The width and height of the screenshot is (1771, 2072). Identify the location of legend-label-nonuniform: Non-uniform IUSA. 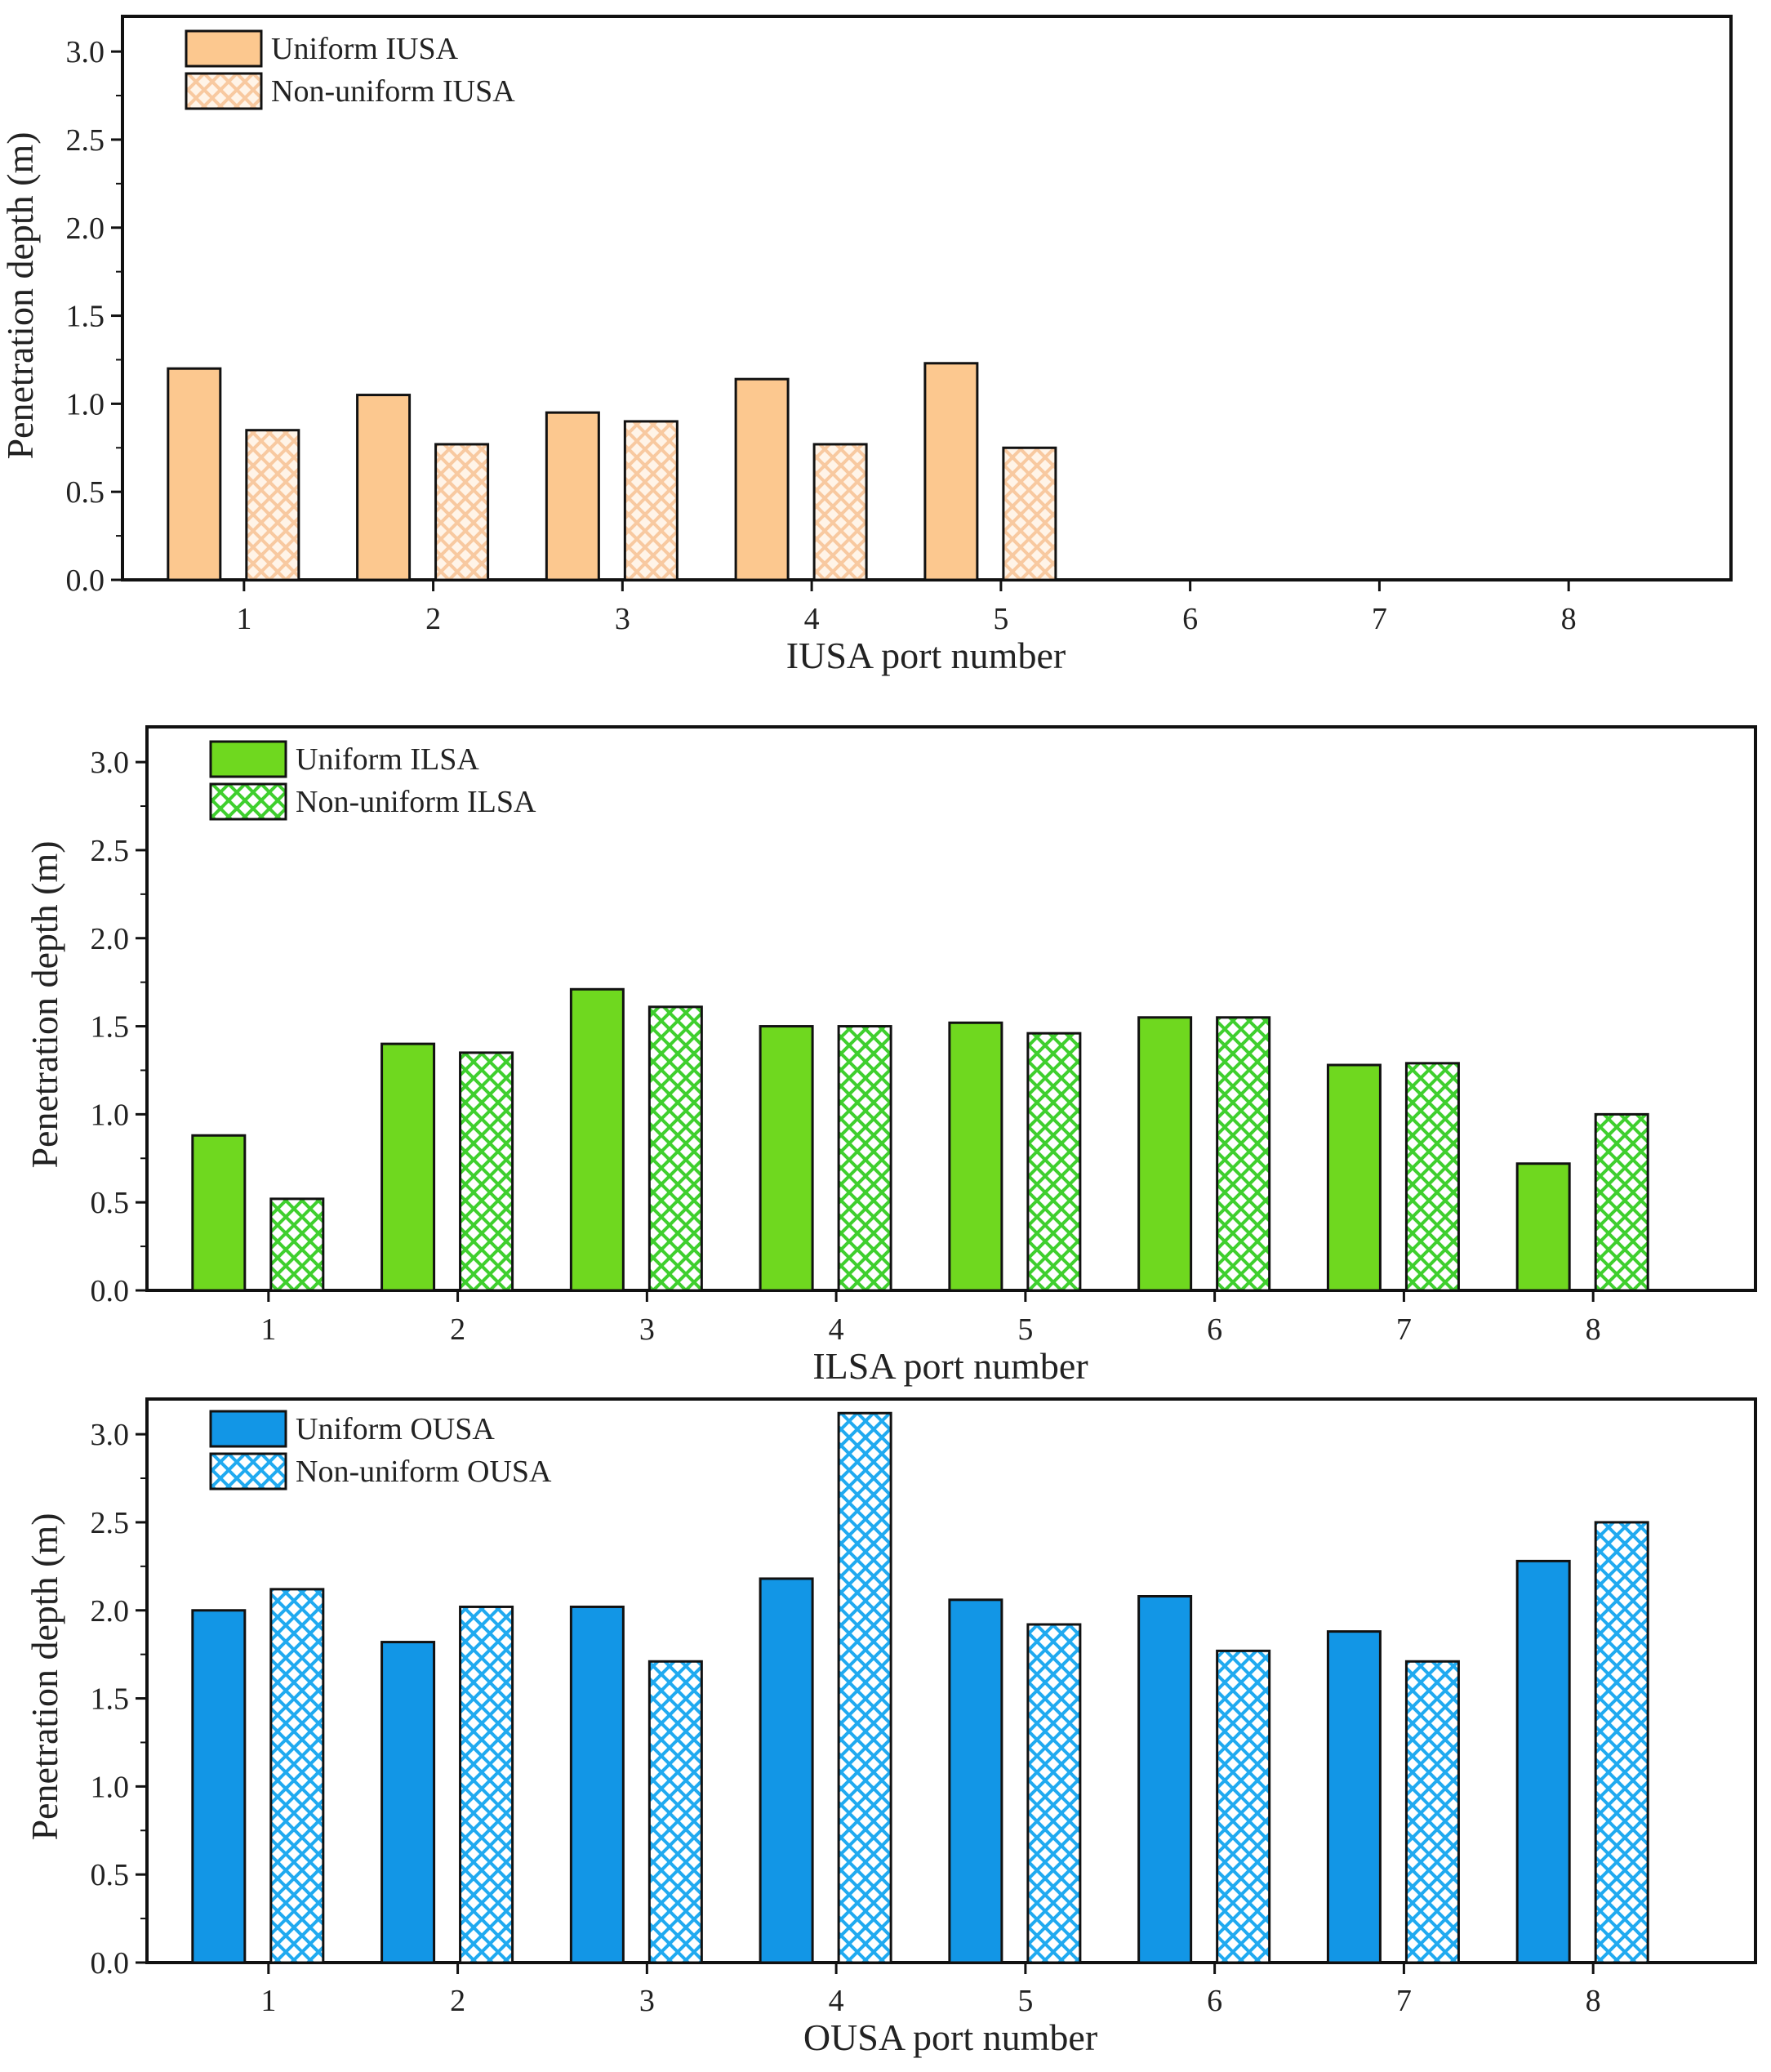
(393, 91).